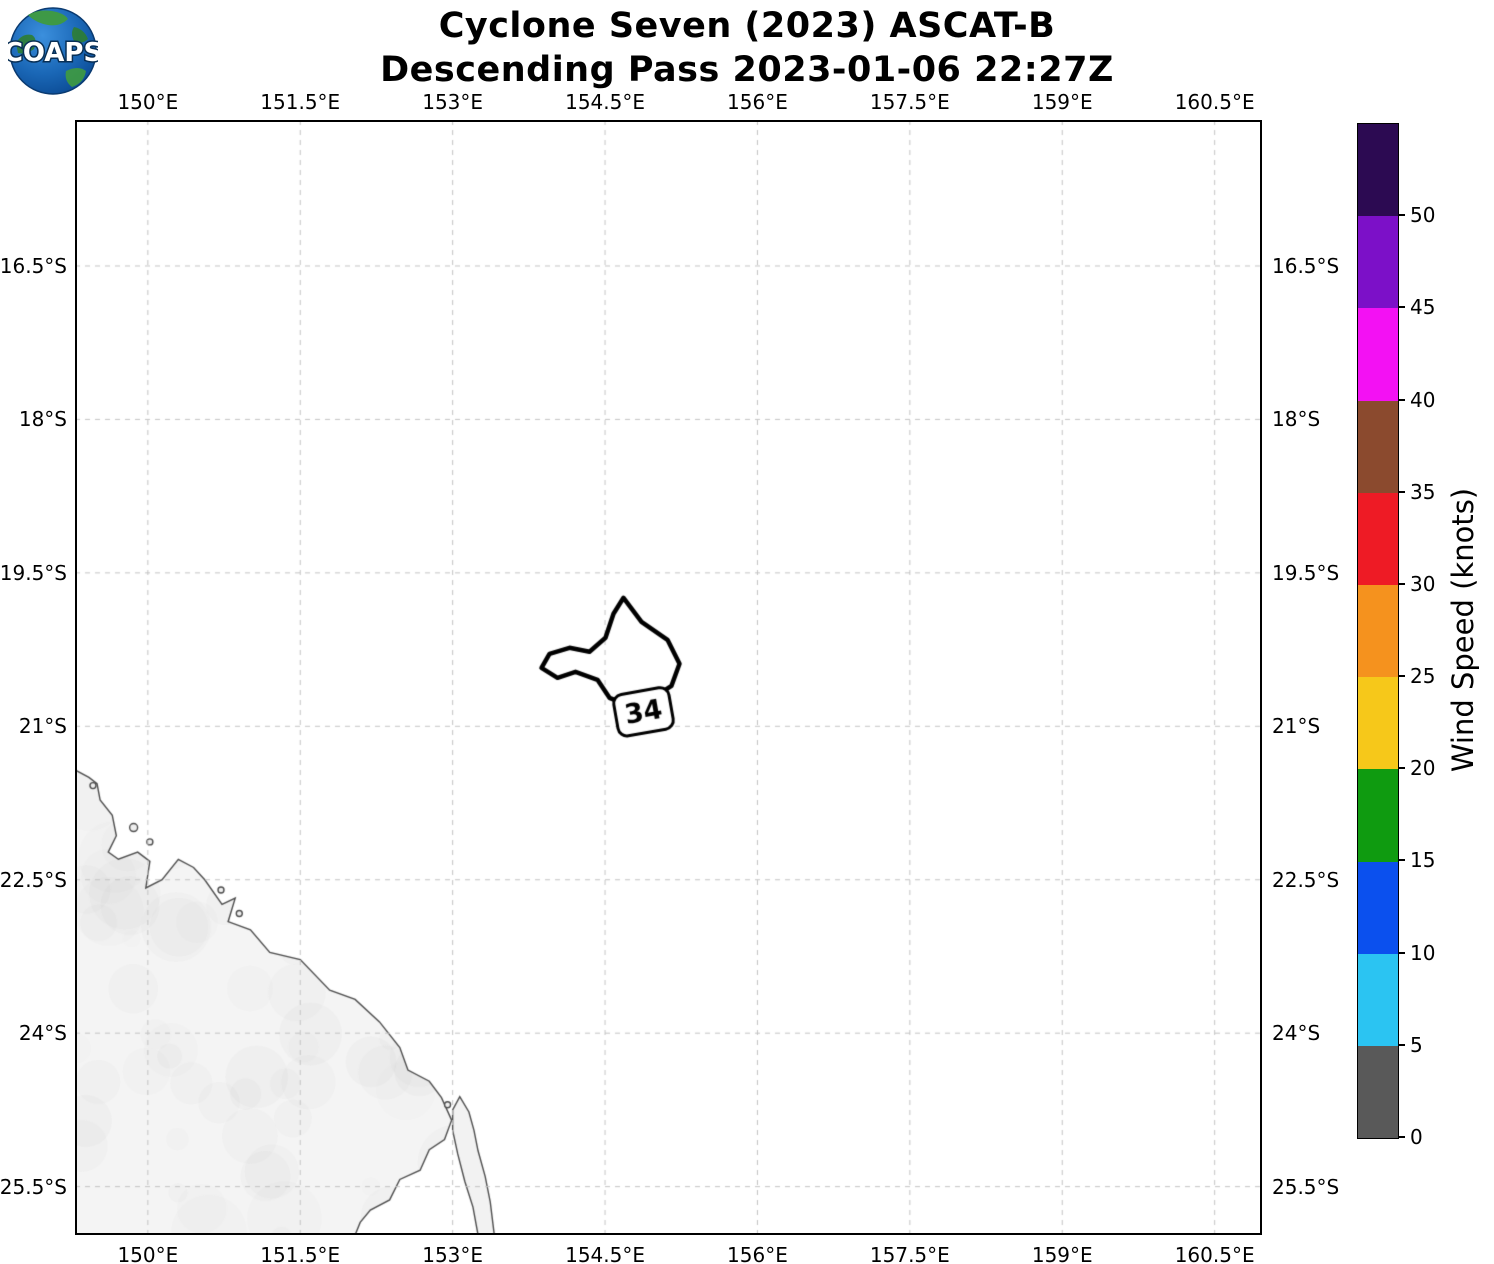  I want to click on plot-title-line1: Cyclone Seven (2023) ASCAT-B, so click(747, 26).